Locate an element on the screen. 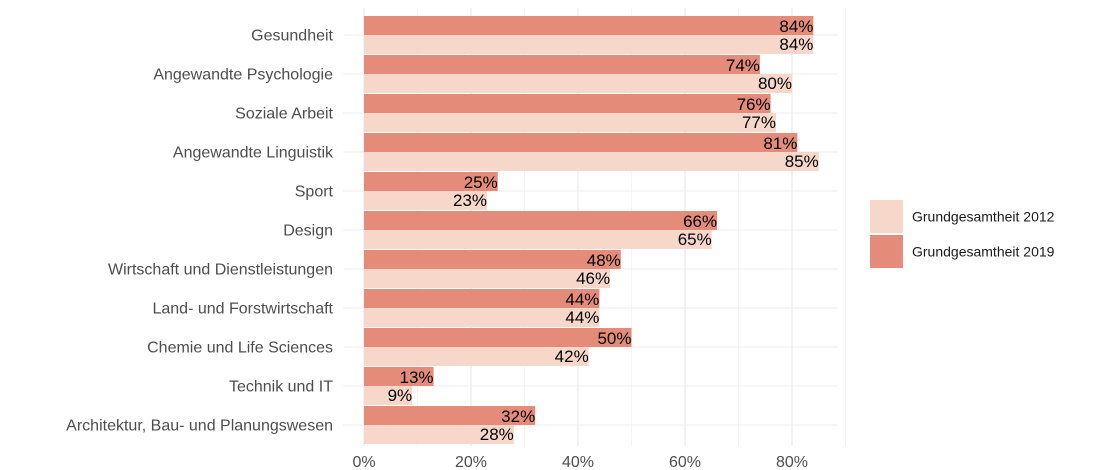  x-tick-labels: 0% 20% 40% 60% 80% is located at coordinates (580, 462).